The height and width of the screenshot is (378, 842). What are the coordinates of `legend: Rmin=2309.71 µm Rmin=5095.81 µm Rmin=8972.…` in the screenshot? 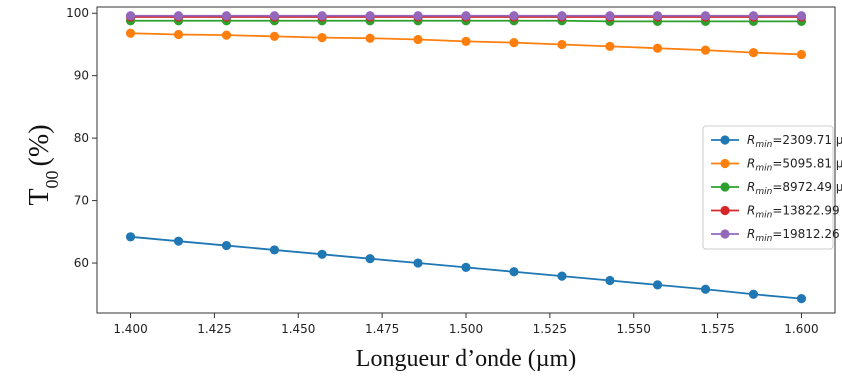 It's located at (772, 187).